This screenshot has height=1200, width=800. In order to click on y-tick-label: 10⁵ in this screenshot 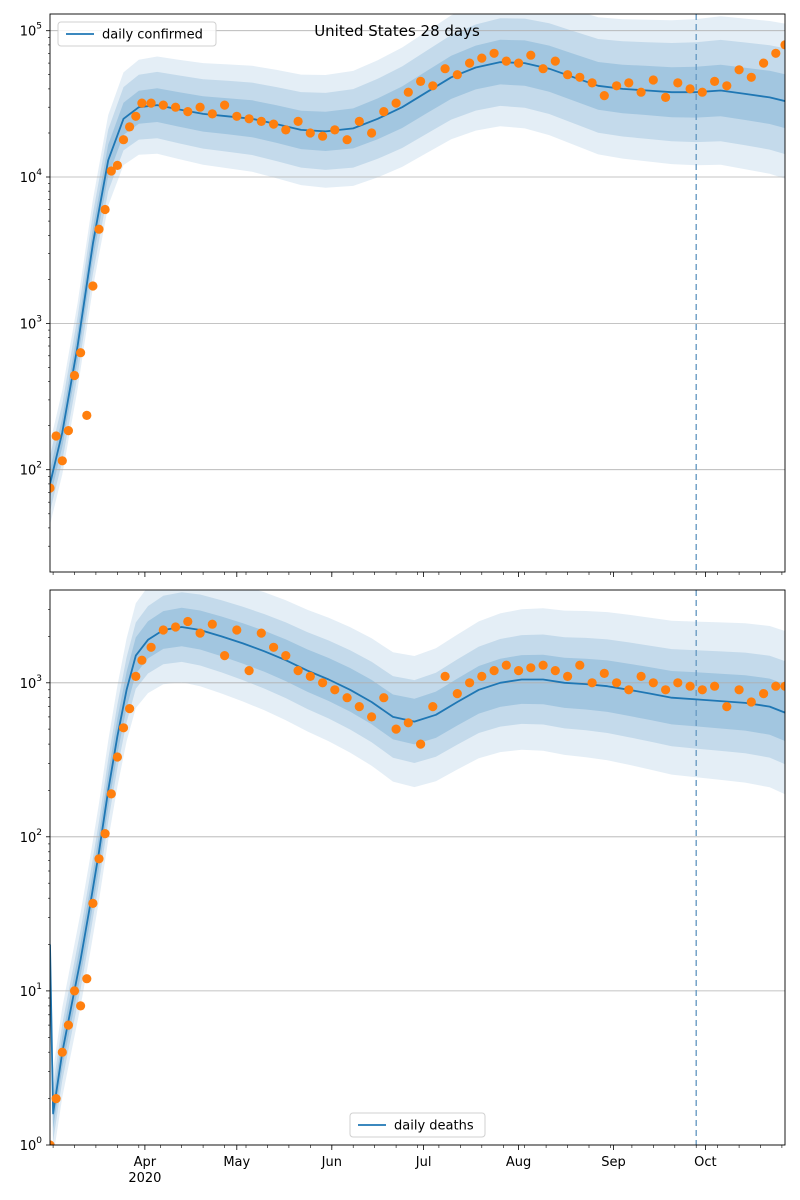, I will do `click(31, 31)`.